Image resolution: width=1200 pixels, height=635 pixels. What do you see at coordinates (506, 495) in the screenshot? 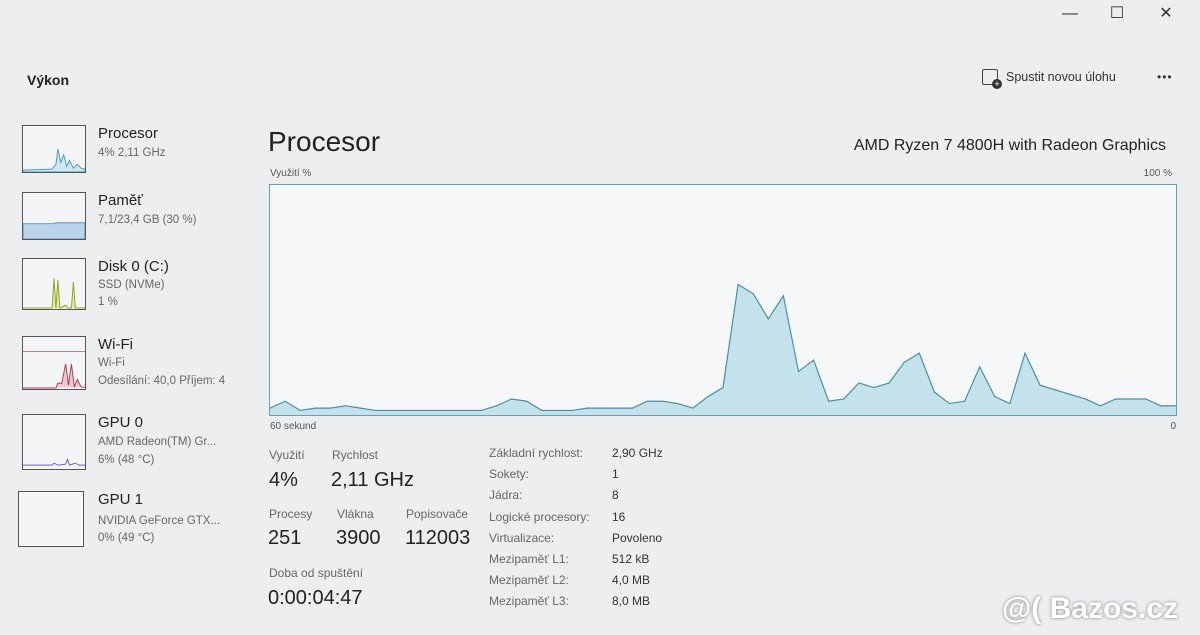
I see `spec-label: Jádra:` at bounding box center [506, 495].